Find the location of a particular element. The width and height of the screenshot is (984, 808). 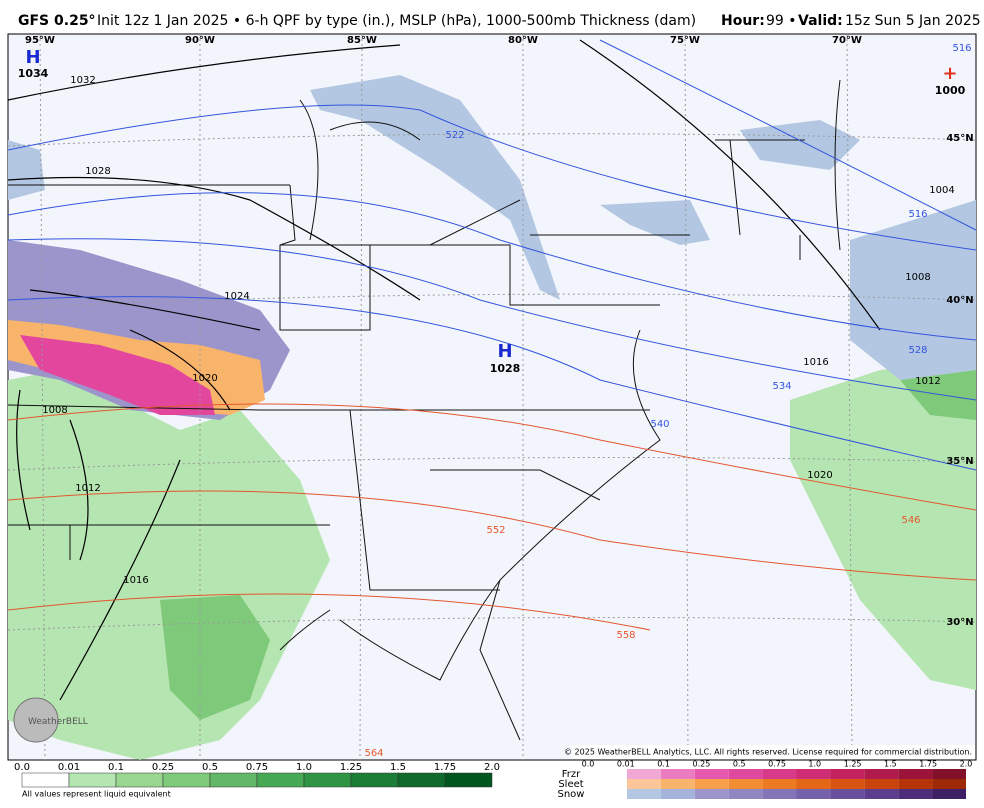

longitude-label: 95°W is located at coordinates (40, 40).